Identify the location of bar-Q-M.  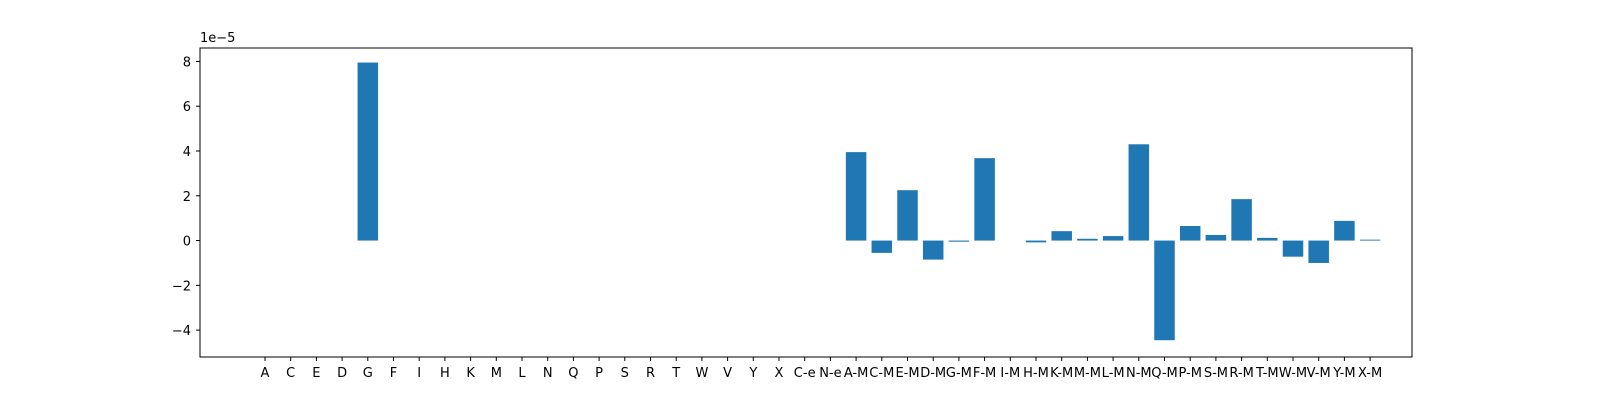
(1164, 290).